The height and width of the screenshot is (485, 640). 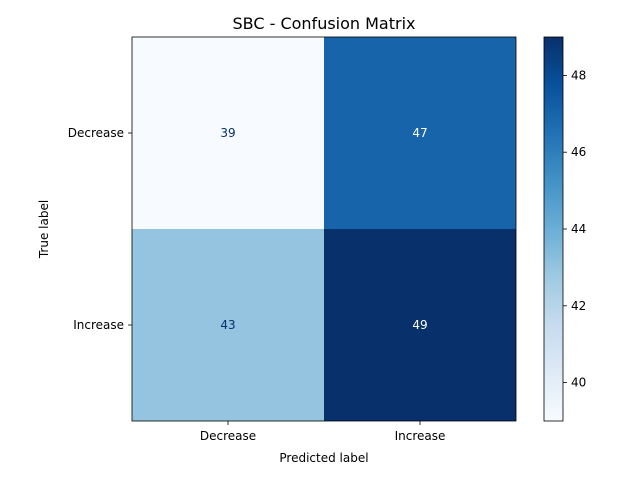 I want to click on x-tick-label-0: Decrease, so click(x=228, y=436).